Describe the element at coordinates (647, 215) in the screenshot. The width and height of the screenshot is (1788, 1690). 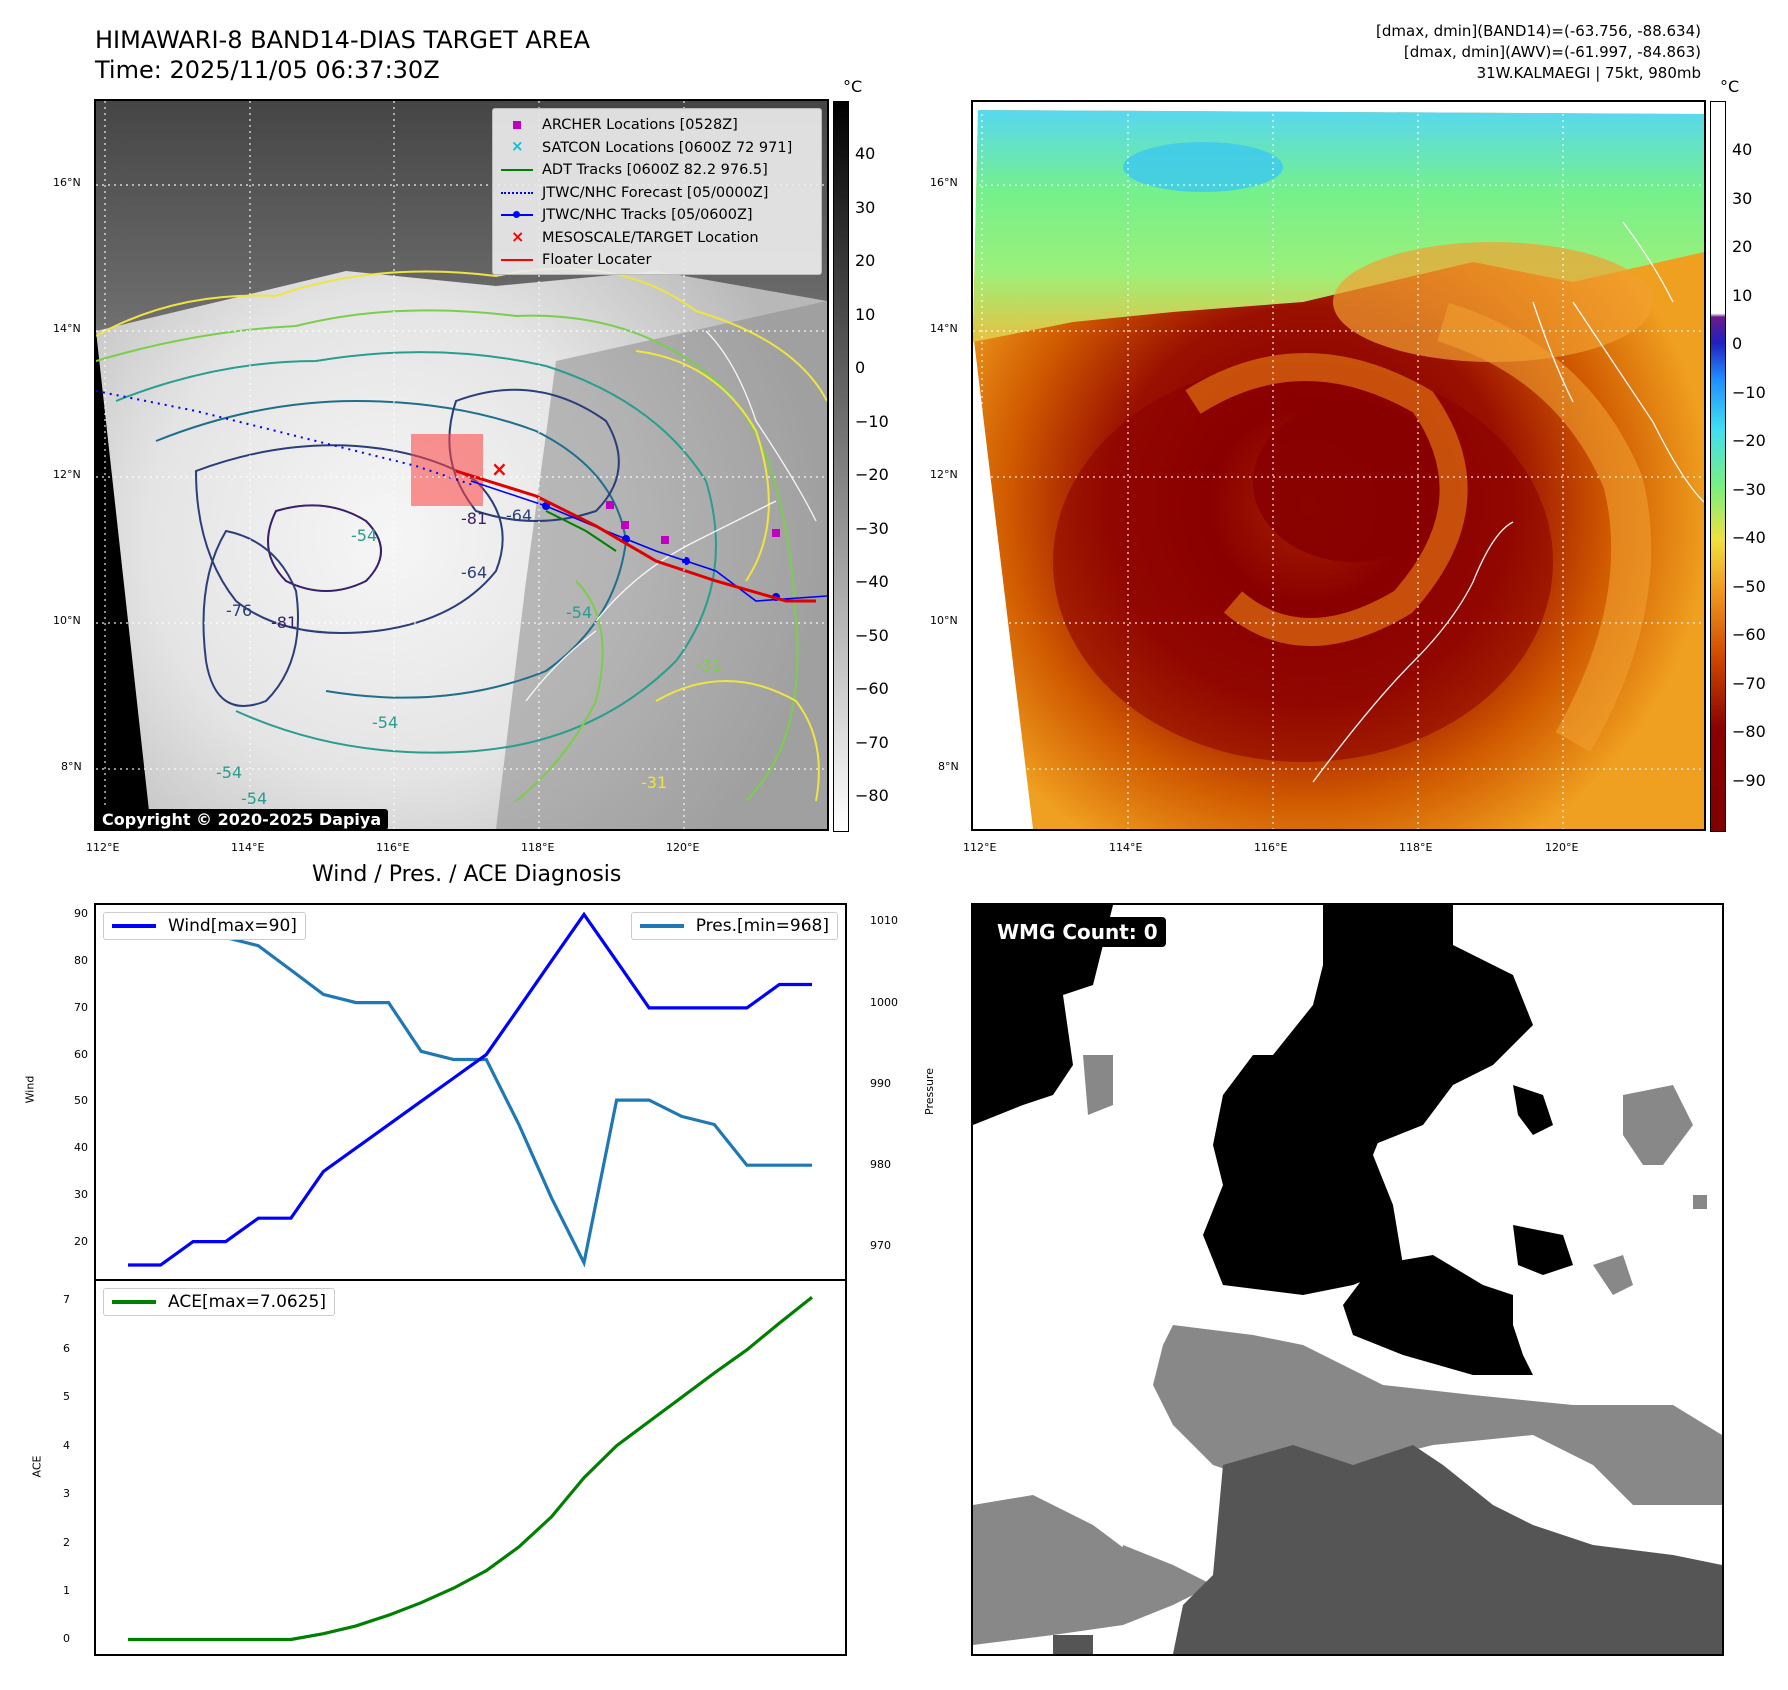
I see `legend-label: JTWC/NHC Tracks [05/0600Z]` at that location.